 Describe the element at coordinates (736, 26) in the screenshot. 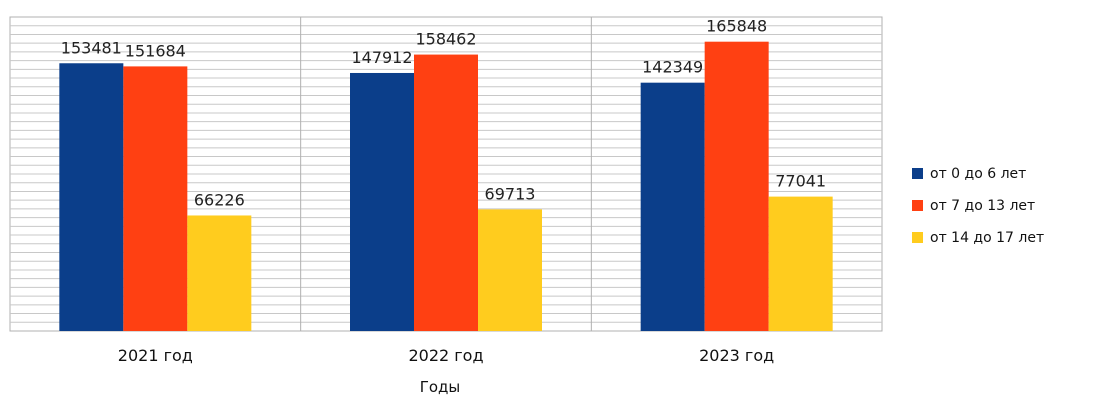

I see `data-label: 165848` at that location.